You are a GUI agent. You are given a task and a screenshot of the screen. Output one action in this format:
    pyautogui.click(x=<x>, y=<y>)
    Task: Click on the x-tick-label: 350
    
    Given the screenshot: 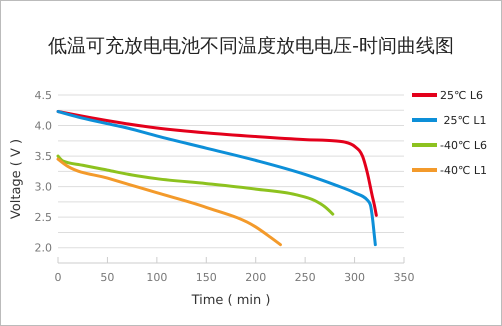 What is the action you would take?
    pyautogui.click(x=404, y=277)
    